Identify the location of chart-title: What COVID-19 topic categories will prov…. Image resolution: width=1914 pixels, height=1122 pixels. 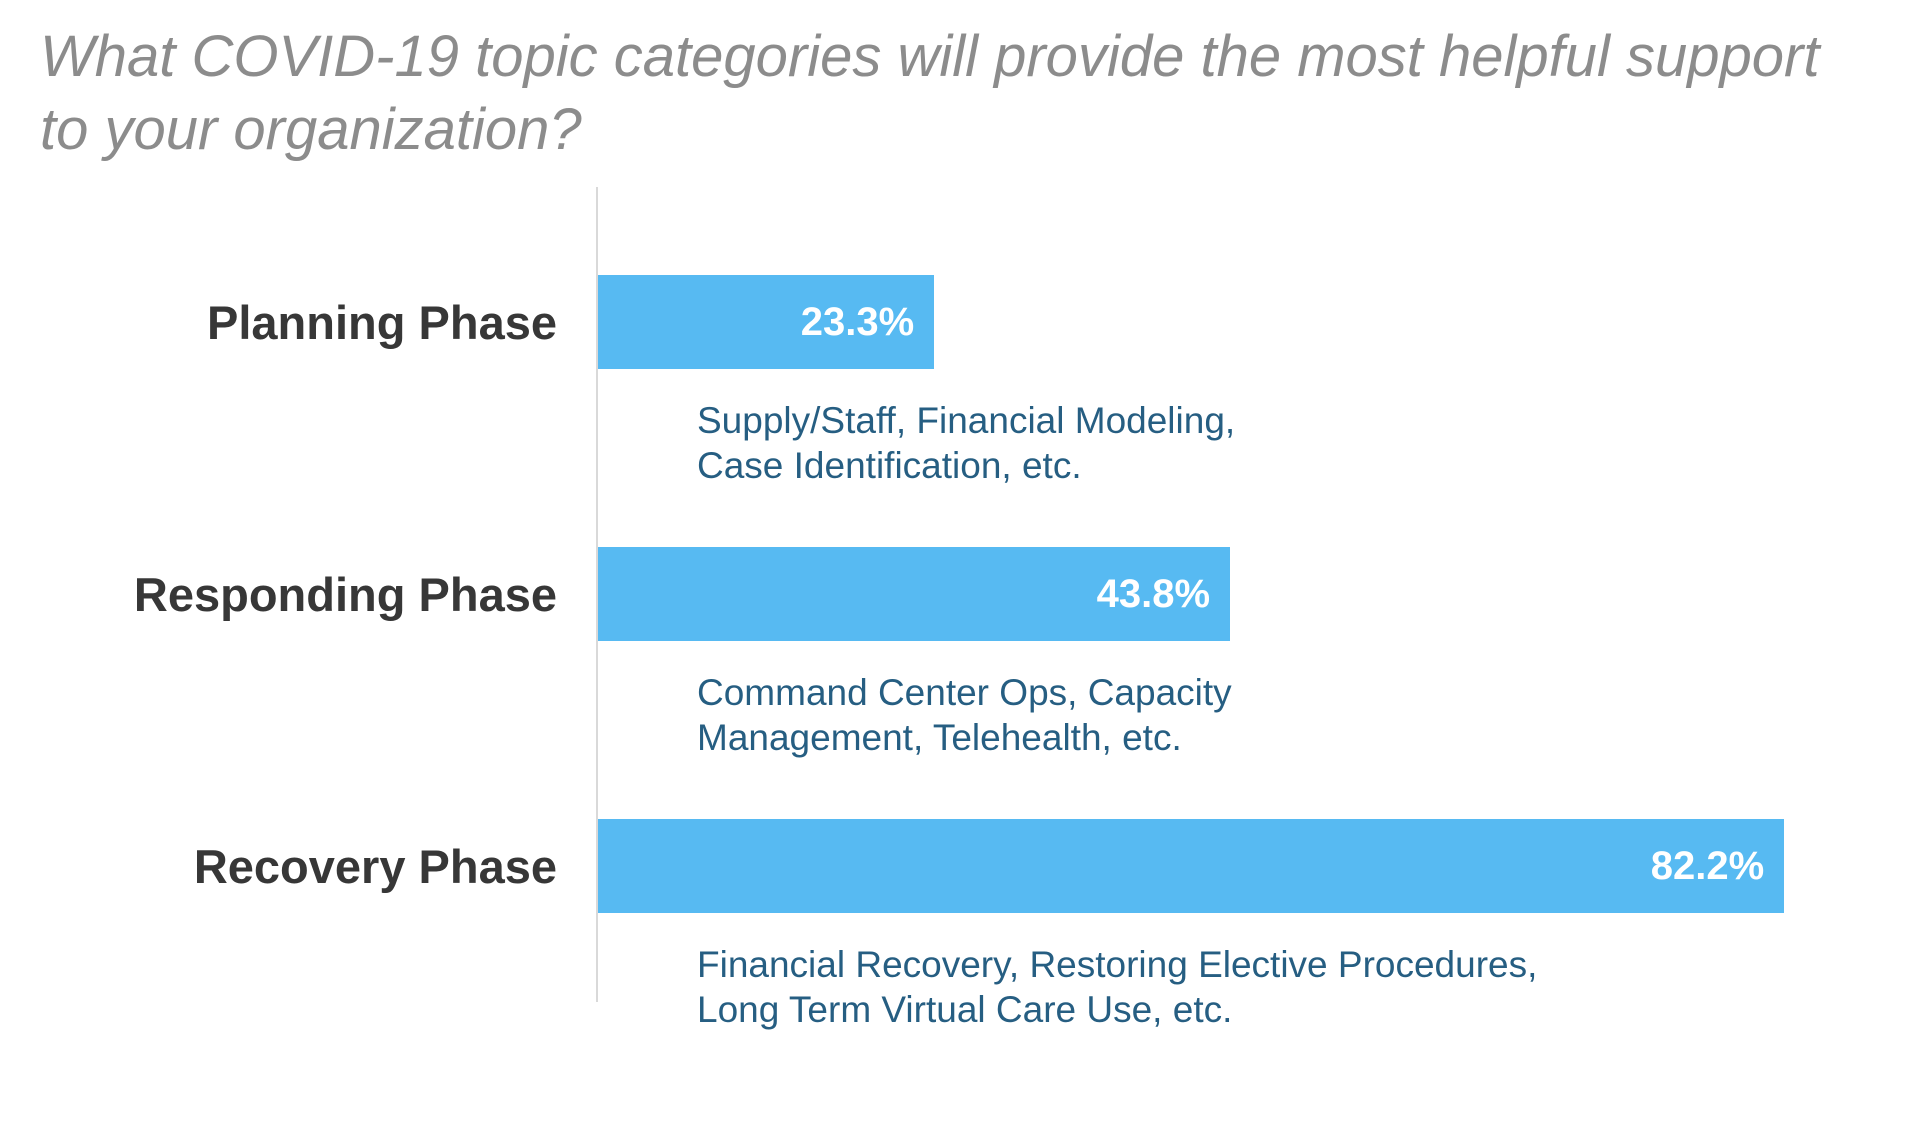
(929, 93).